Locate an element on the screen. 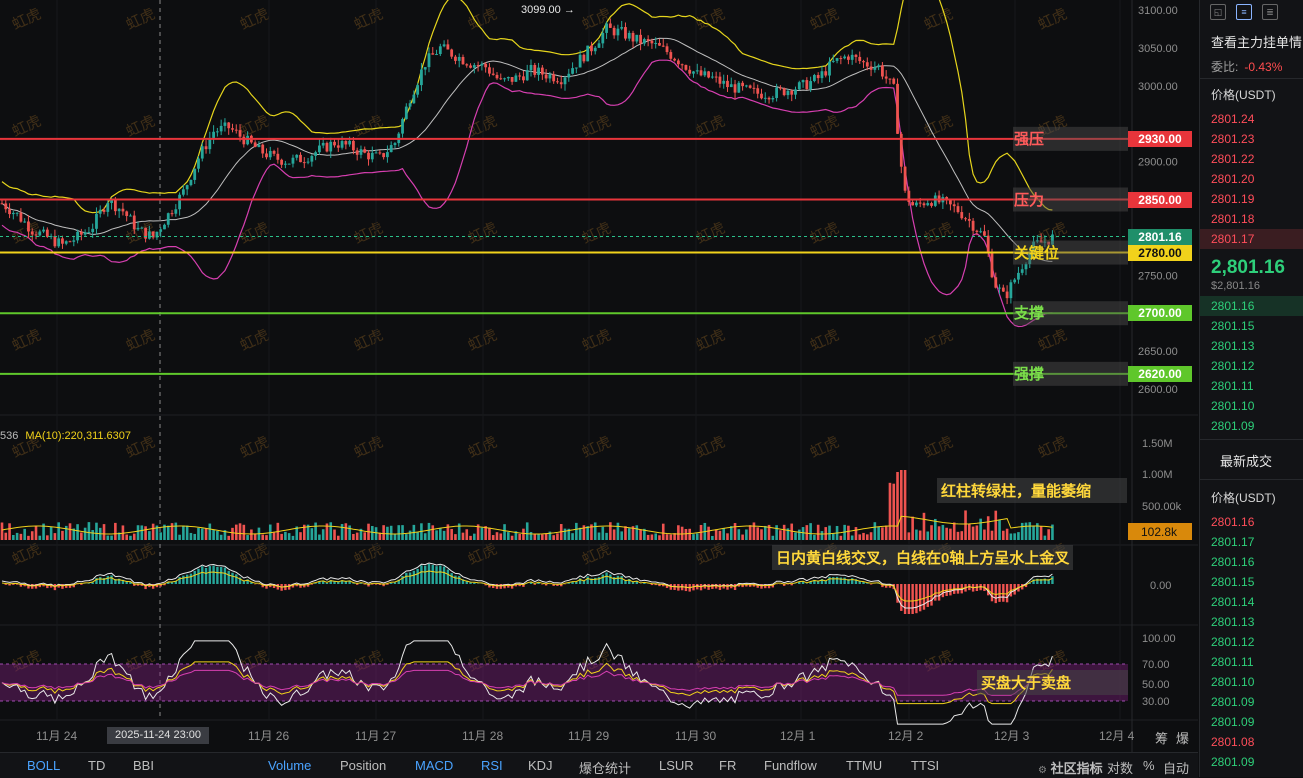 This screenshot has width=1303, height=778. ask-price-row: 2801.18 is located at coordinates (1251, 219).